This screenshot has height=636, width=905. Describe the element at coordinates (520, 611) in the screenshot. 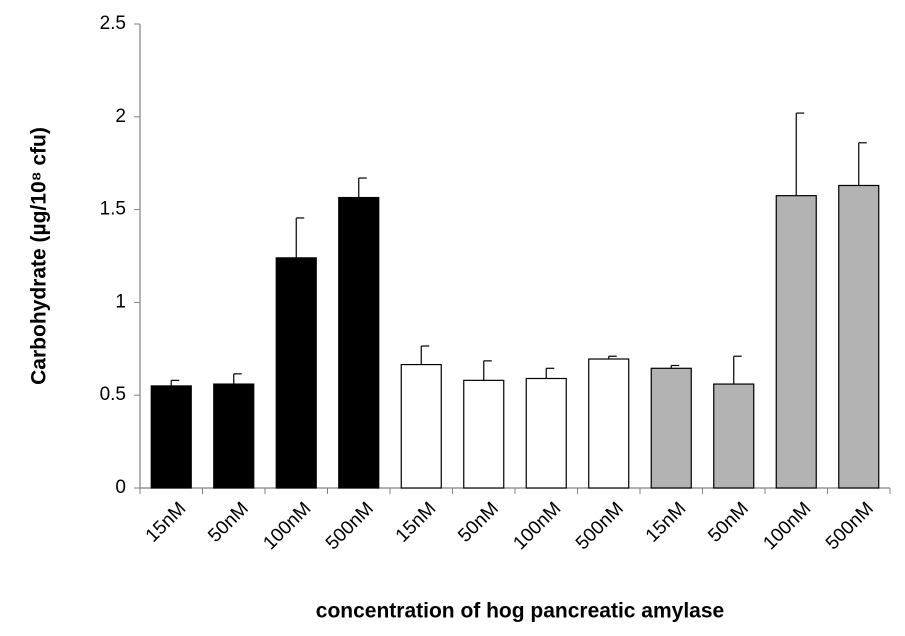

I see `x-axis-title: concentration of hog pancreatic amylase` at that location.